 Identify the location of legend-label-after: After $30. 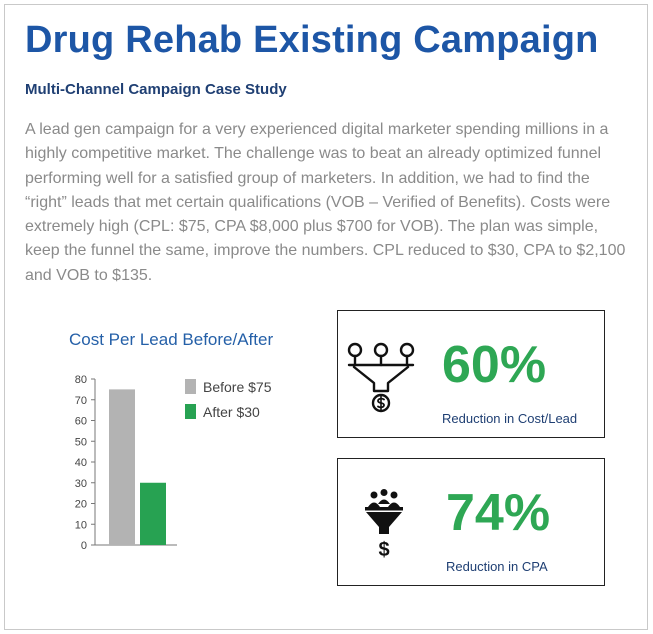
(231, 412).